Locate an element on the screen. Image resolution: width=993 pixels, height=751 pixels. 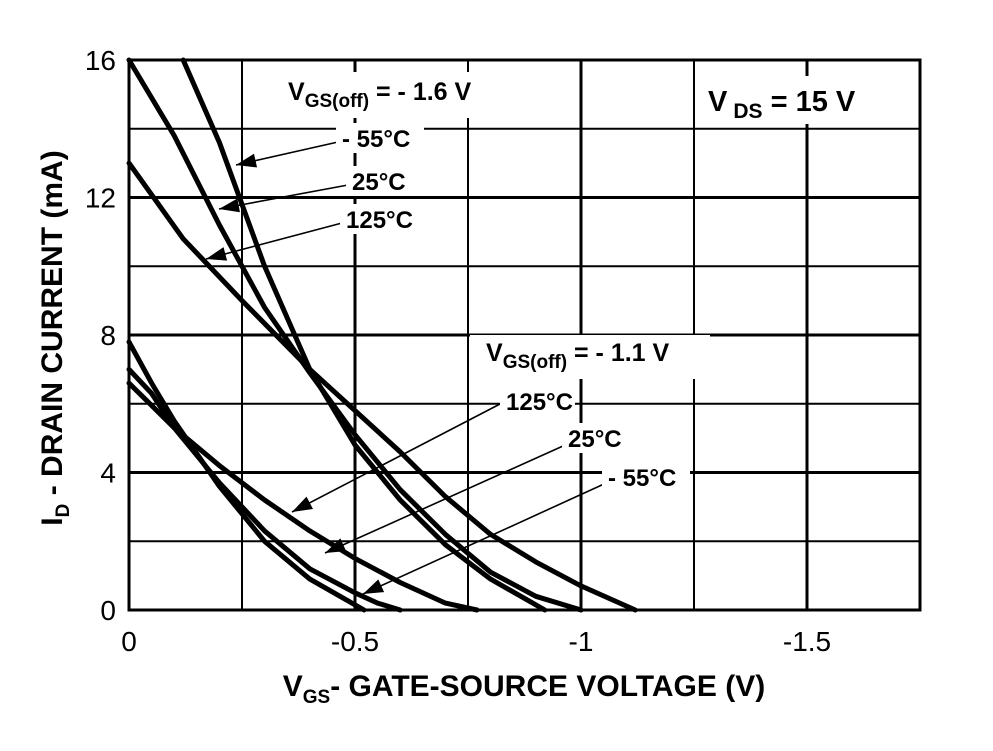
y-tick-label: 4 is located at coordinates (108, 473).